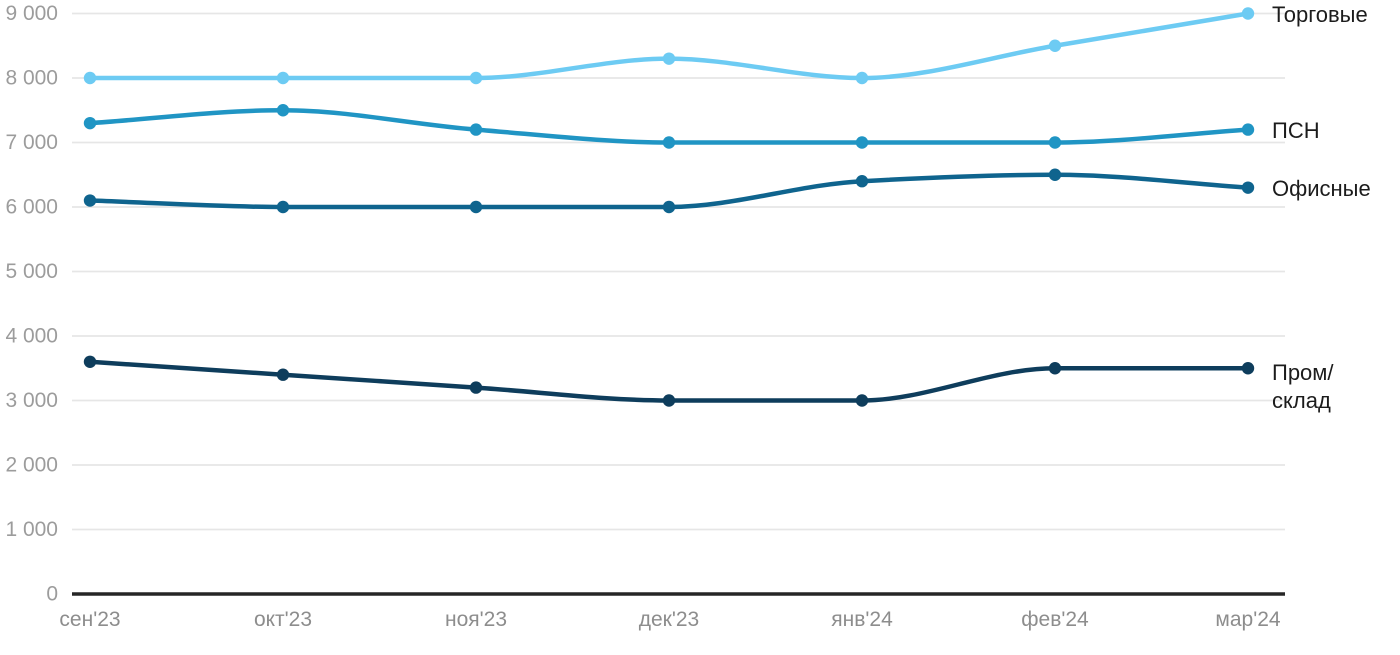  Describe the element at coordinates (669, 381) in the screenshot. I see `series-prom-sklad` at that location.